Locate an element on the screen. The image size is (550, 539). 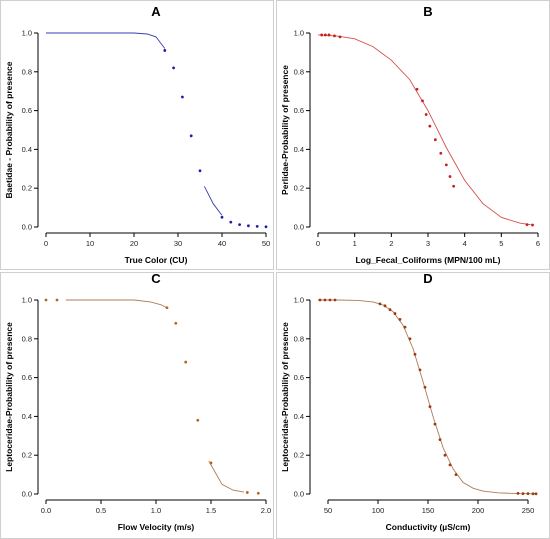
x-tick-label: 50 is located at coordinates (328, 510).